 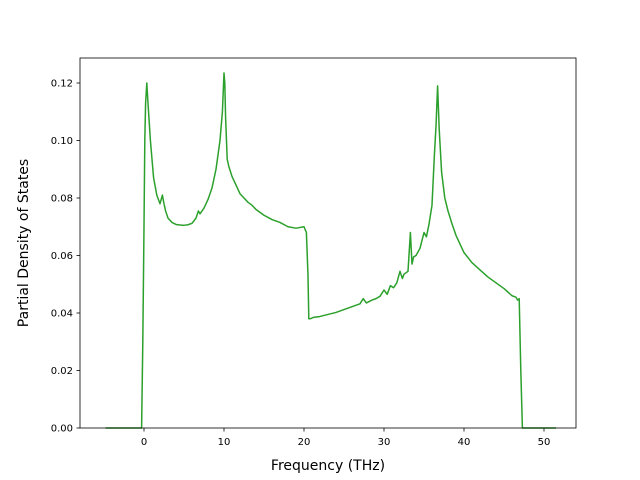 What do you see at coordinates (384, 442) in the screenshot?
I see `x-tick-label: 30` at bounding box center [384, 442].